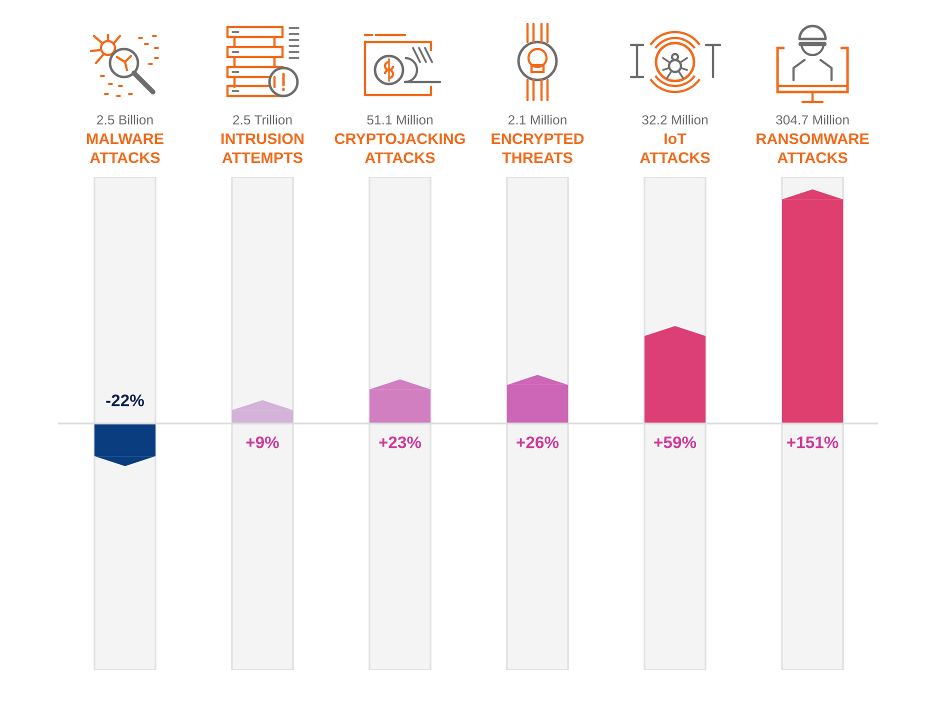 This screenshot has height=703, width=936. Describe the element at coordinates (812, 139) in the screenshot. I see `x-tick-label: 304.7 Million RANSOMWARE ATTACKS` at that location.